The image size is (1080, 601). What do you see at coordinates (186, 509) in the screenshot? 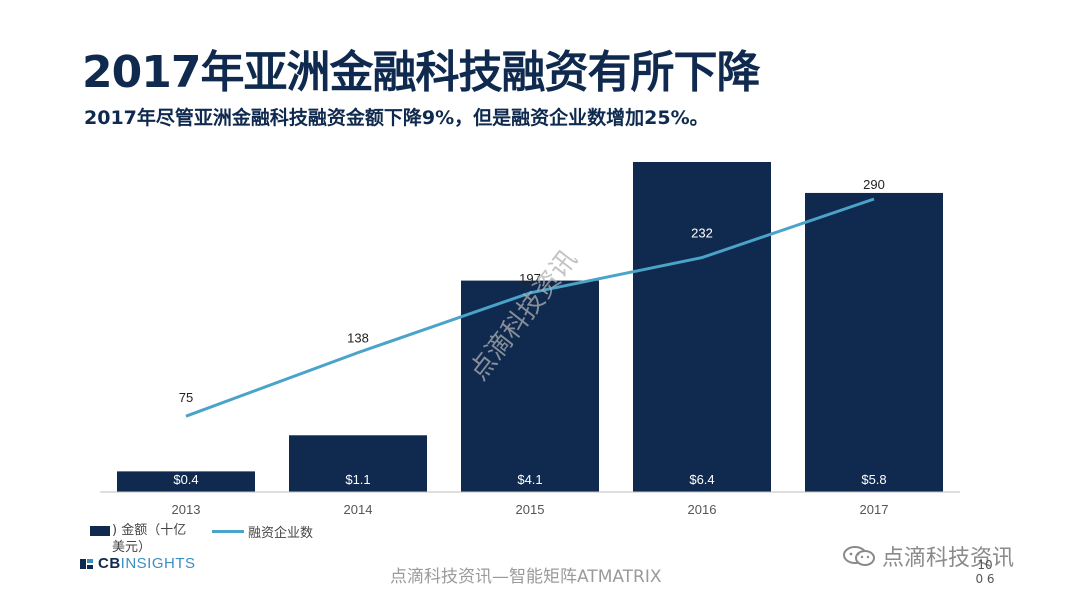
I see `x-tick-2013: 2013` at bounding box center [186, 509].